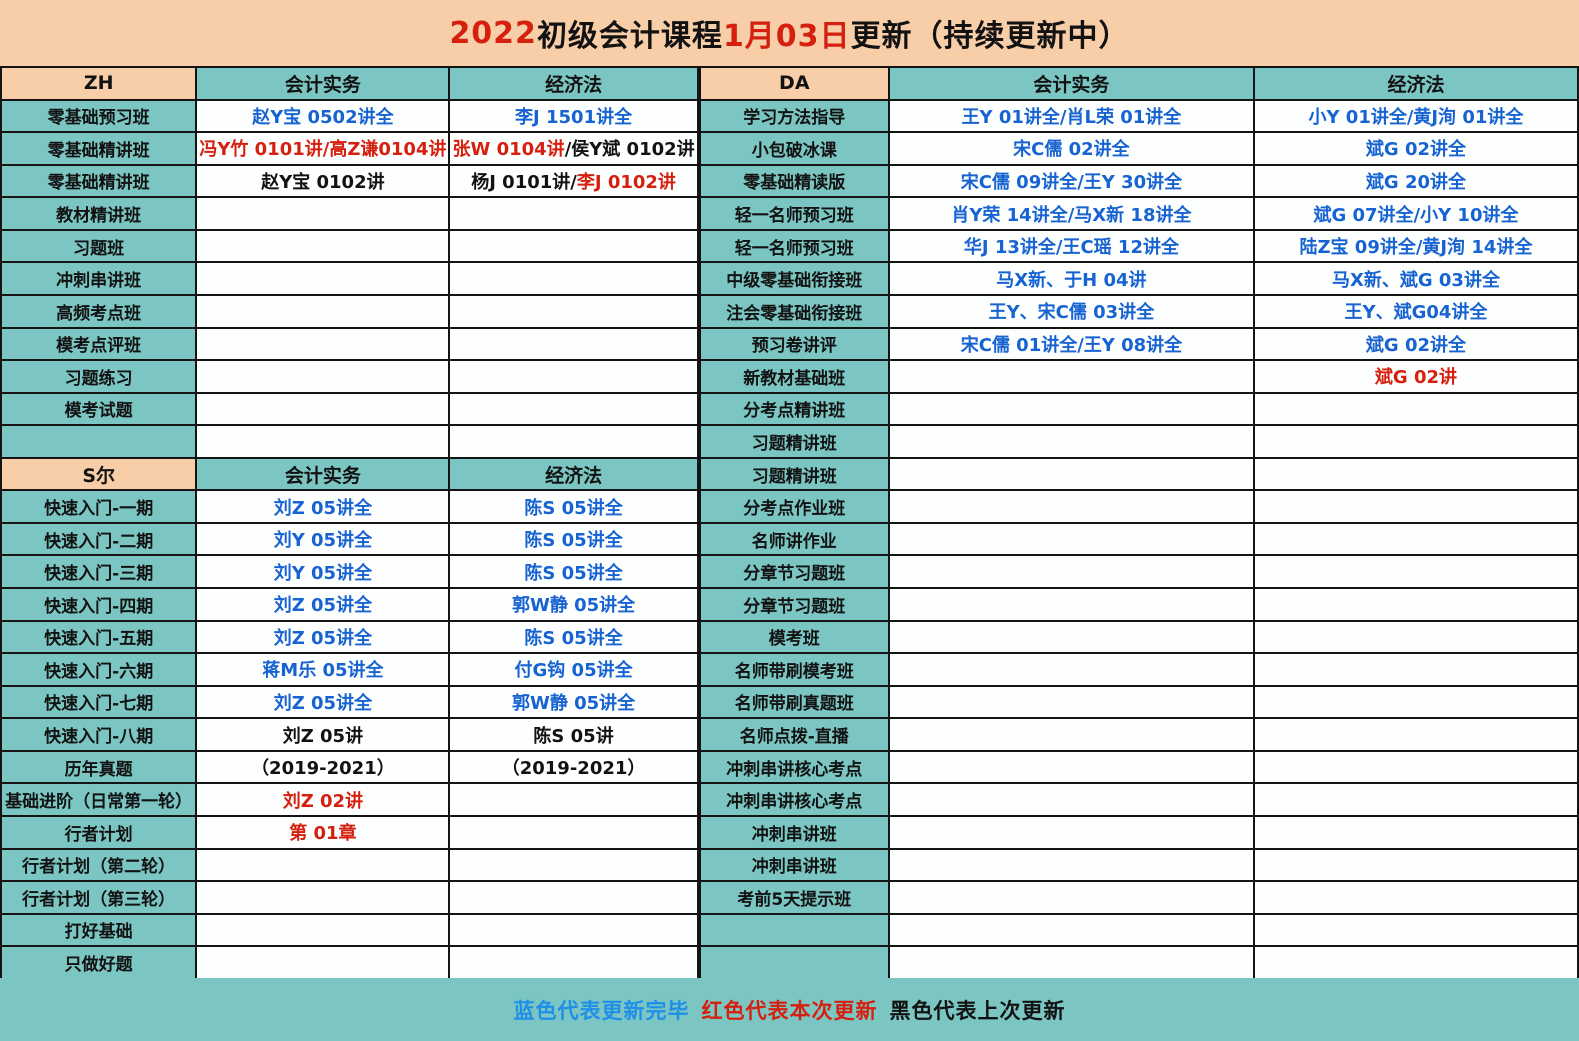 Image resolution: width=1579 pixels, height=1041 pixels. I want to click on text-segment-cell: 宋C儒 09讲全/王Y 30讲全, so click(1071, 182).